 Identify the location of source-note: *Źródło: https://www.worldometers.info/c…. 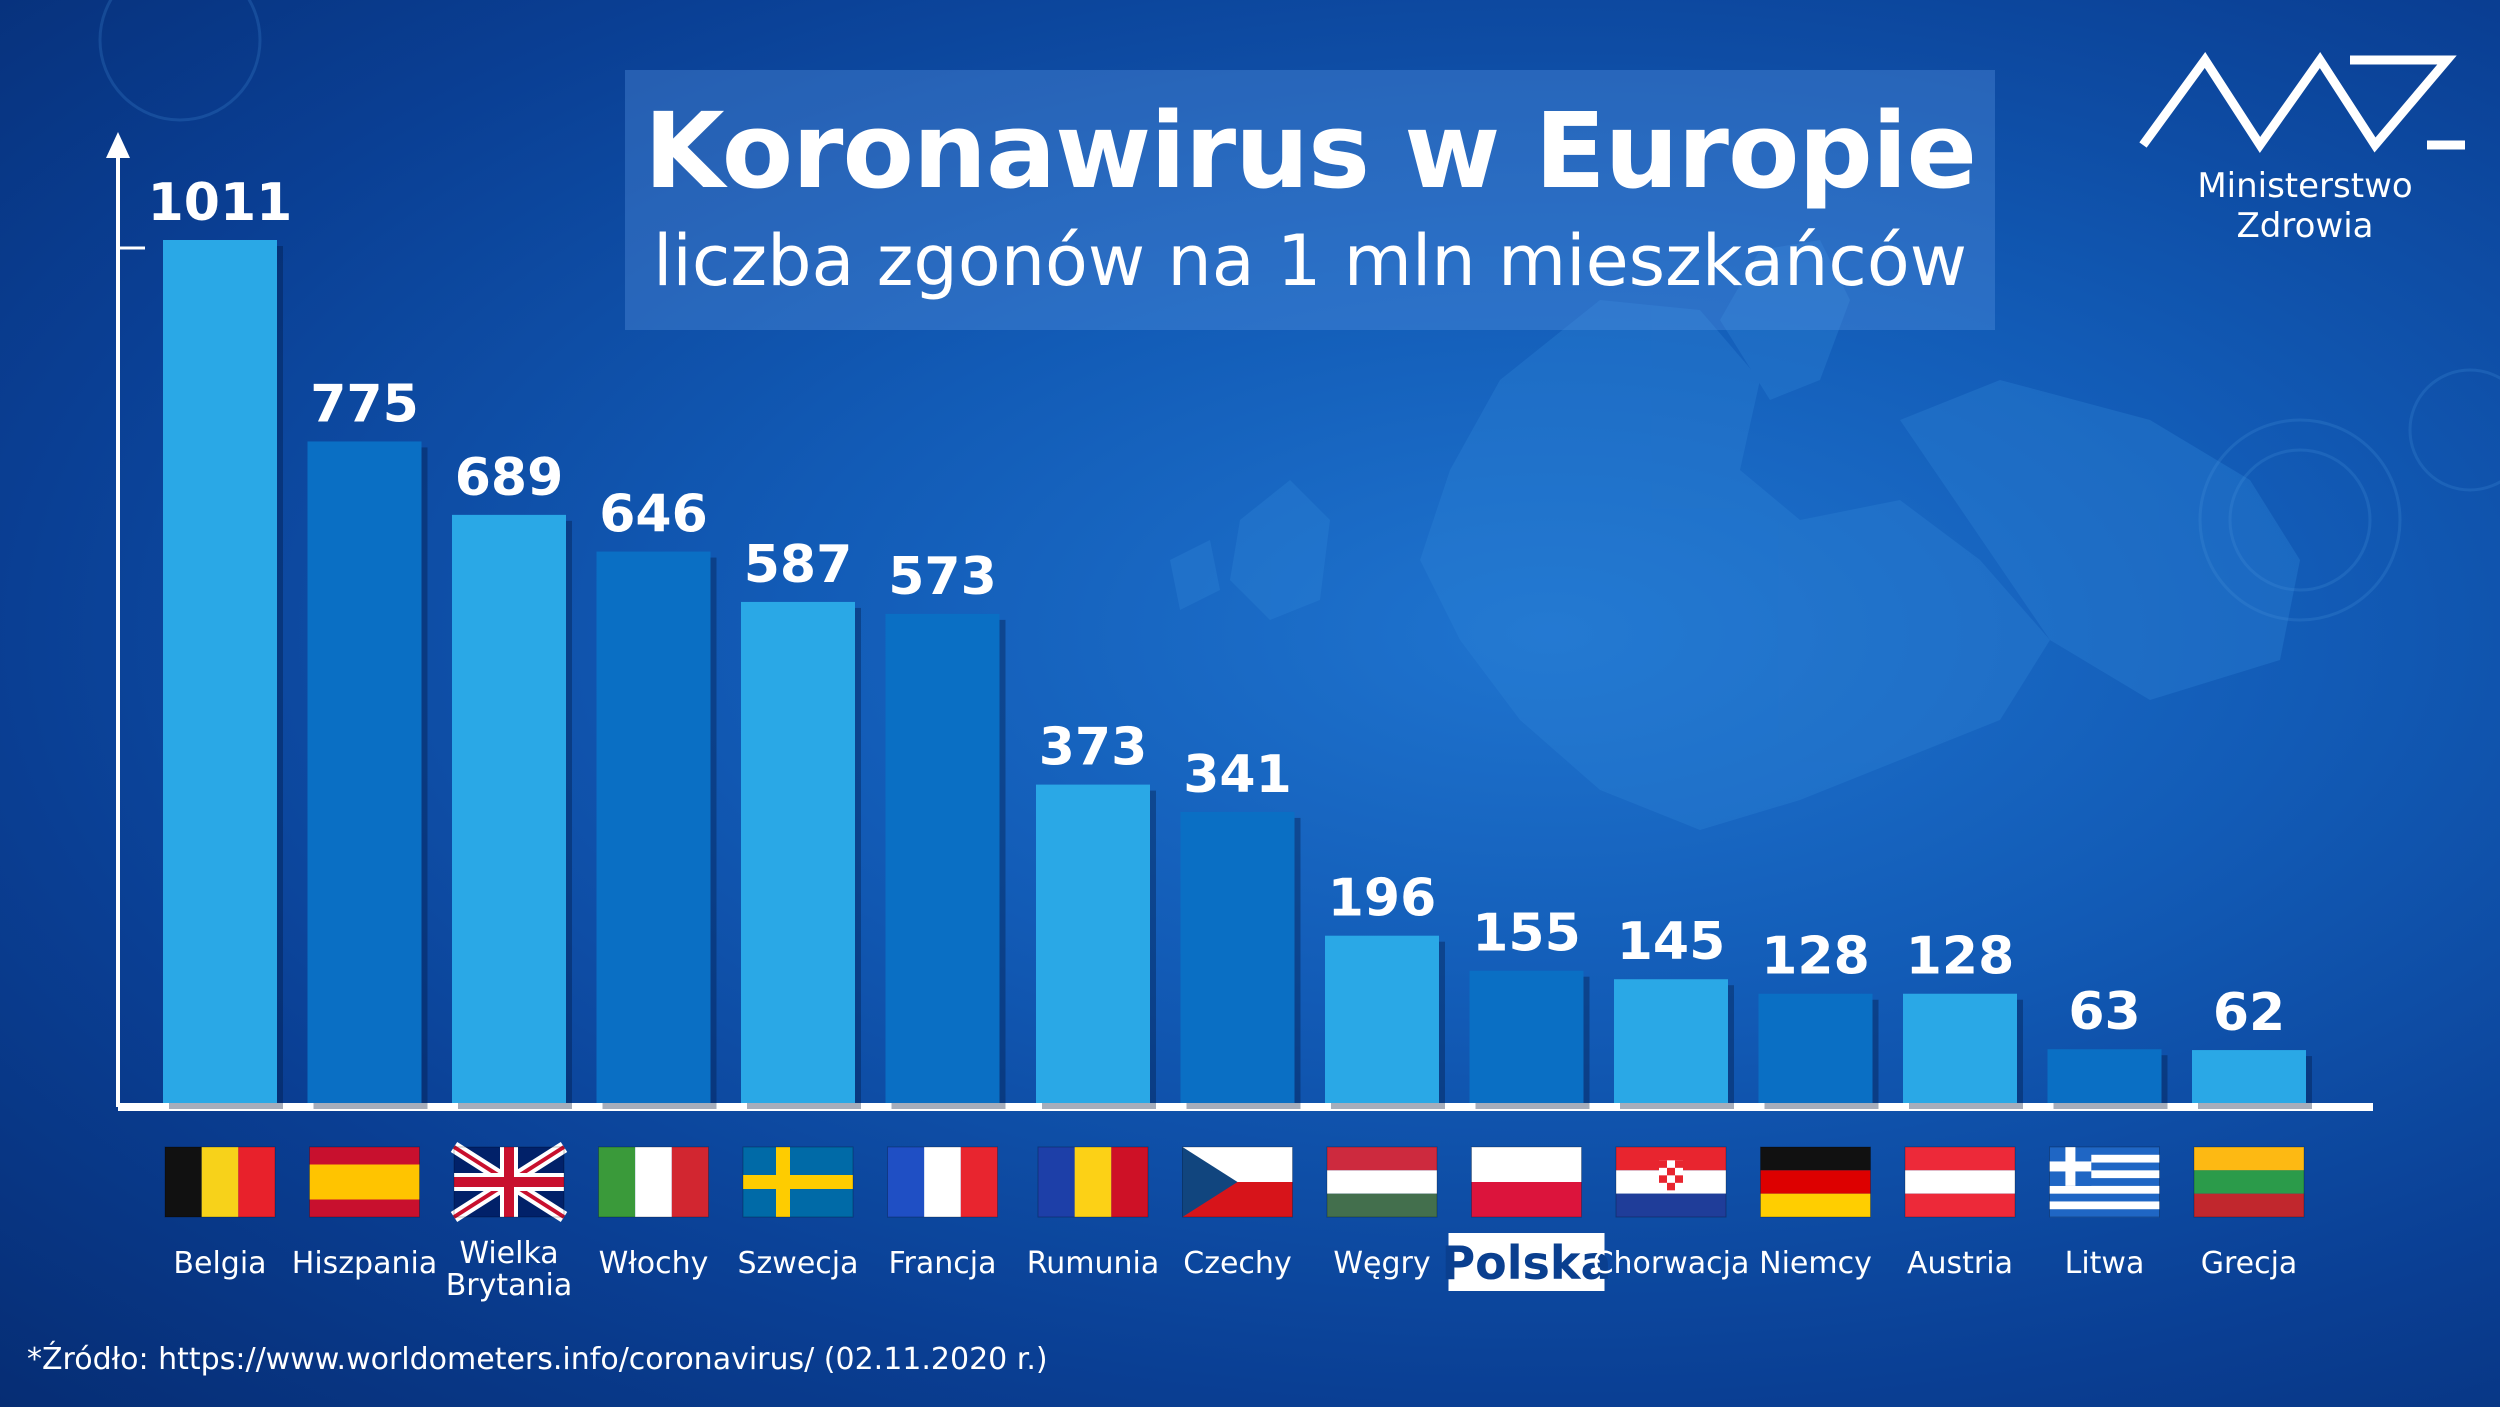
(537, 1359).